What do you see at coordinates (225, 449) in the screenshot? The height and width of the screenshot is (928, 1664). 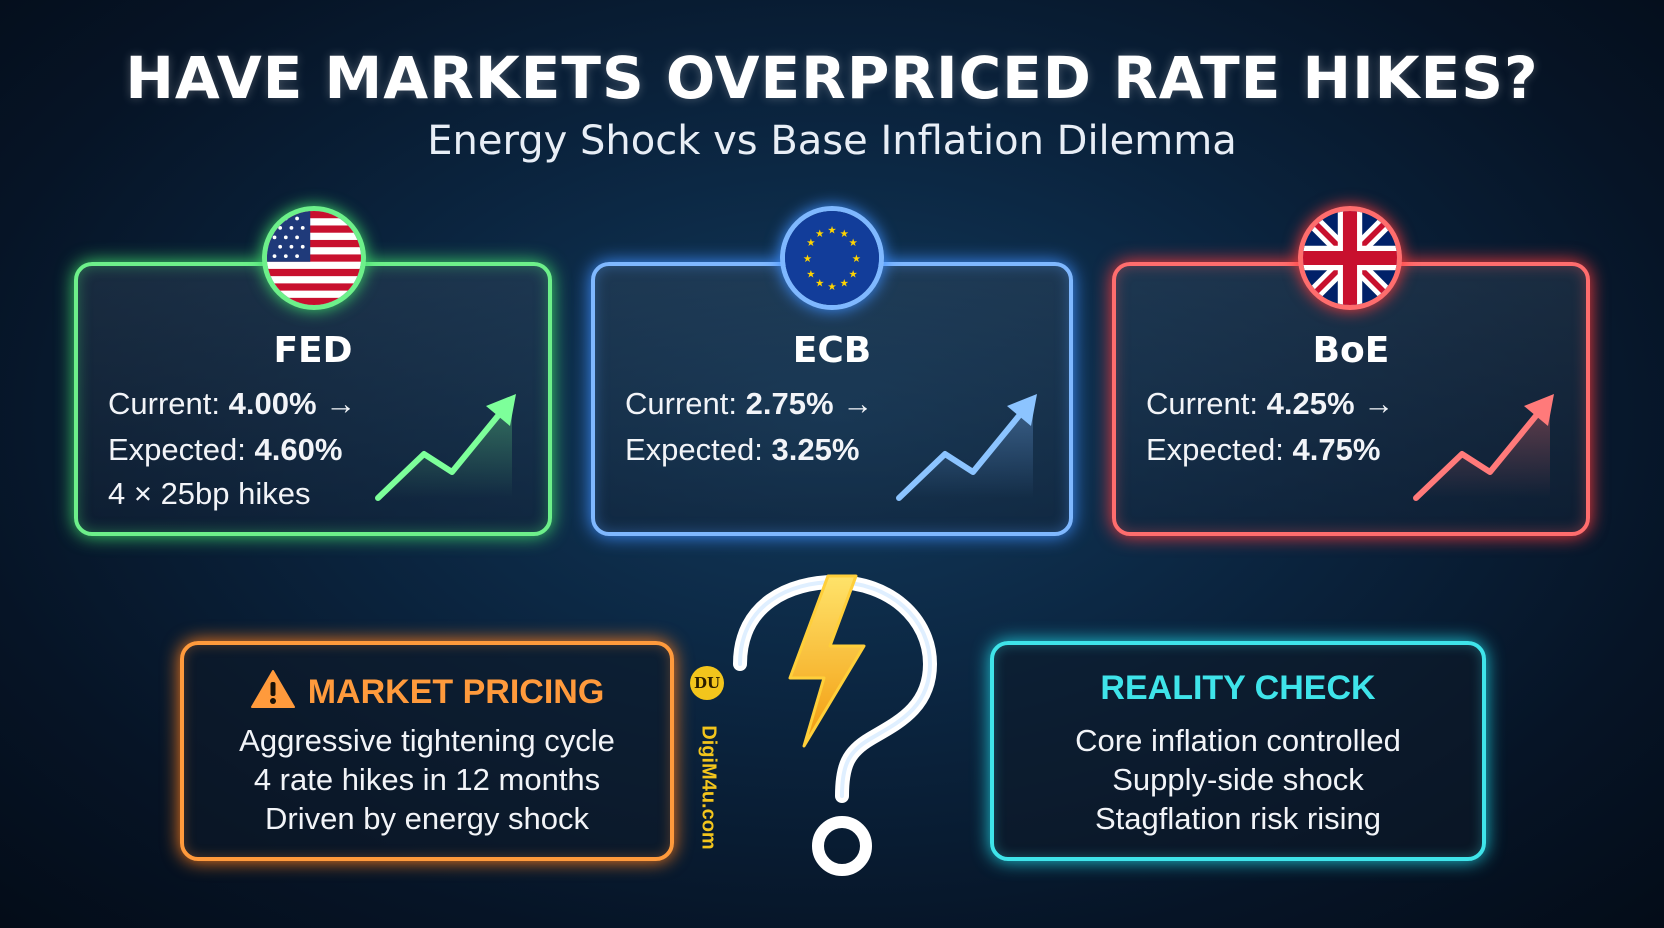 I see `expected-rate: Expected: 4.60%` at bounding box center [225, 449].